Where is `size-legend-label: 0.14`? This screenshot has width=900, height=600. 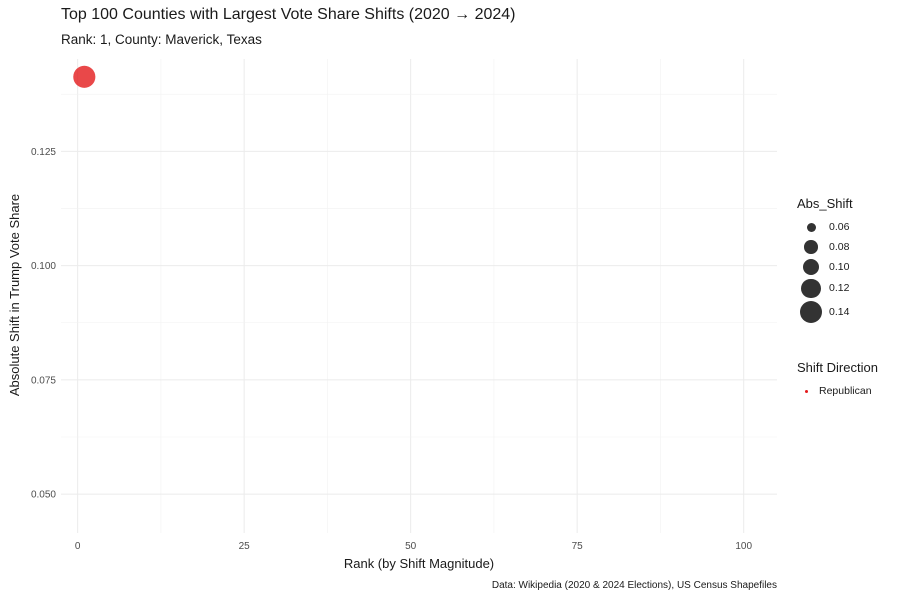 size-legend-label: 0.14 is located at coordinates (839, 312).